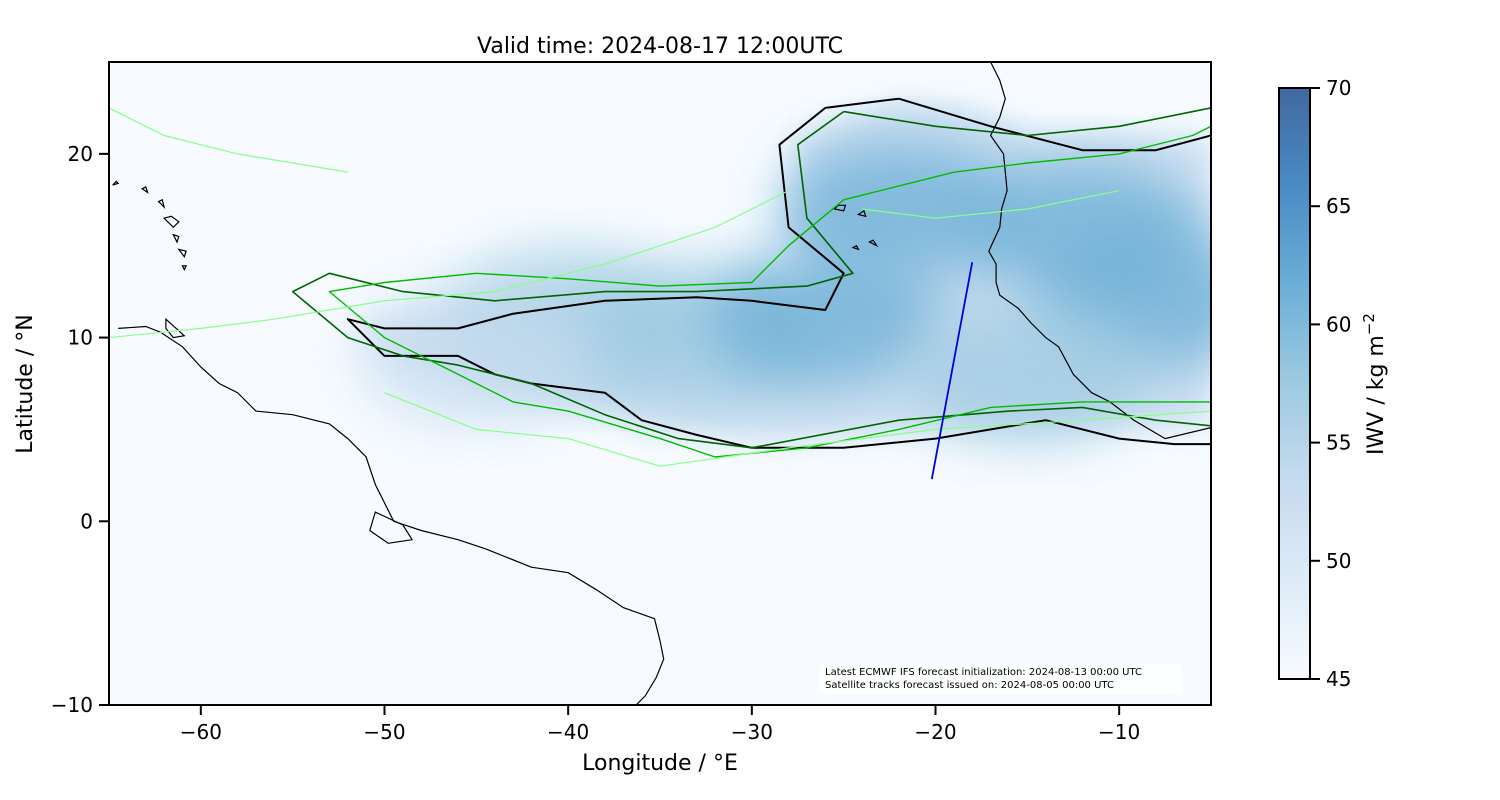 The image size is (1500, 800). I want to click on x-tick-label: −10, so click(1119, 732).